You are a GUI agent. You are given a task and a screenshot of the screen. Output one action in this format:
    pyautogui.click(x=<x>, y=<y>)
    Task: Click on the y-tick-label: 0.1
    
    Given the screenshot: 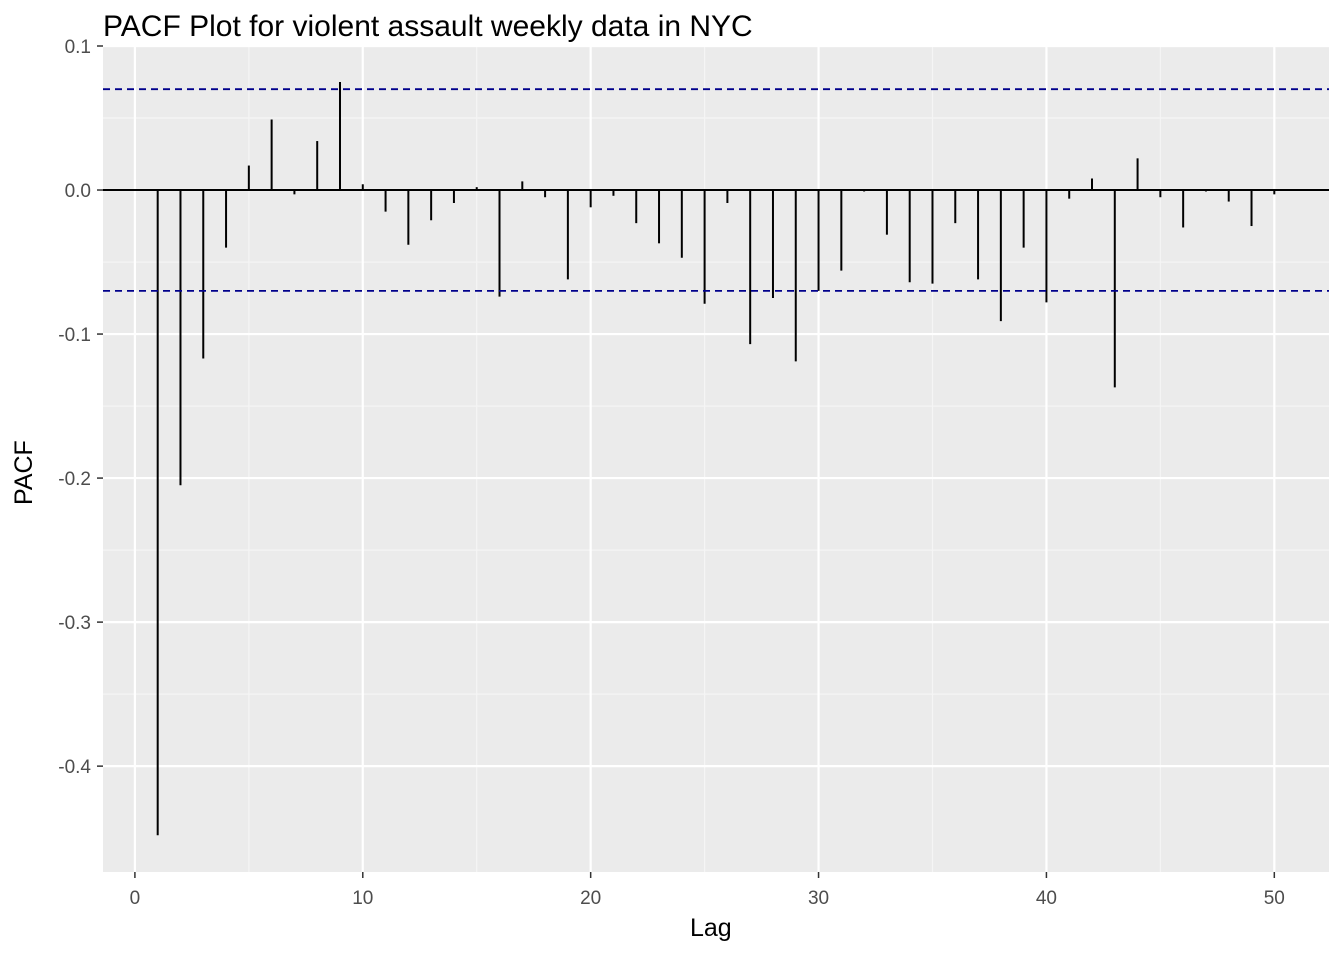 What is the action you would take?
    pyautogui.click(x=78, y=47)
    